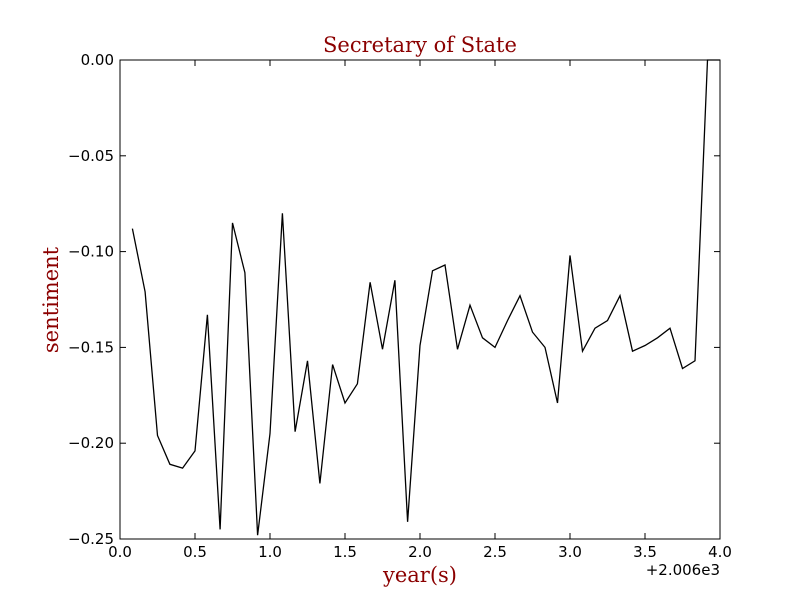  What do you see at coordinates (120, 552) in the screenshot?
I see `x-tick-label: 0.0` at bounding box center [120, 552].